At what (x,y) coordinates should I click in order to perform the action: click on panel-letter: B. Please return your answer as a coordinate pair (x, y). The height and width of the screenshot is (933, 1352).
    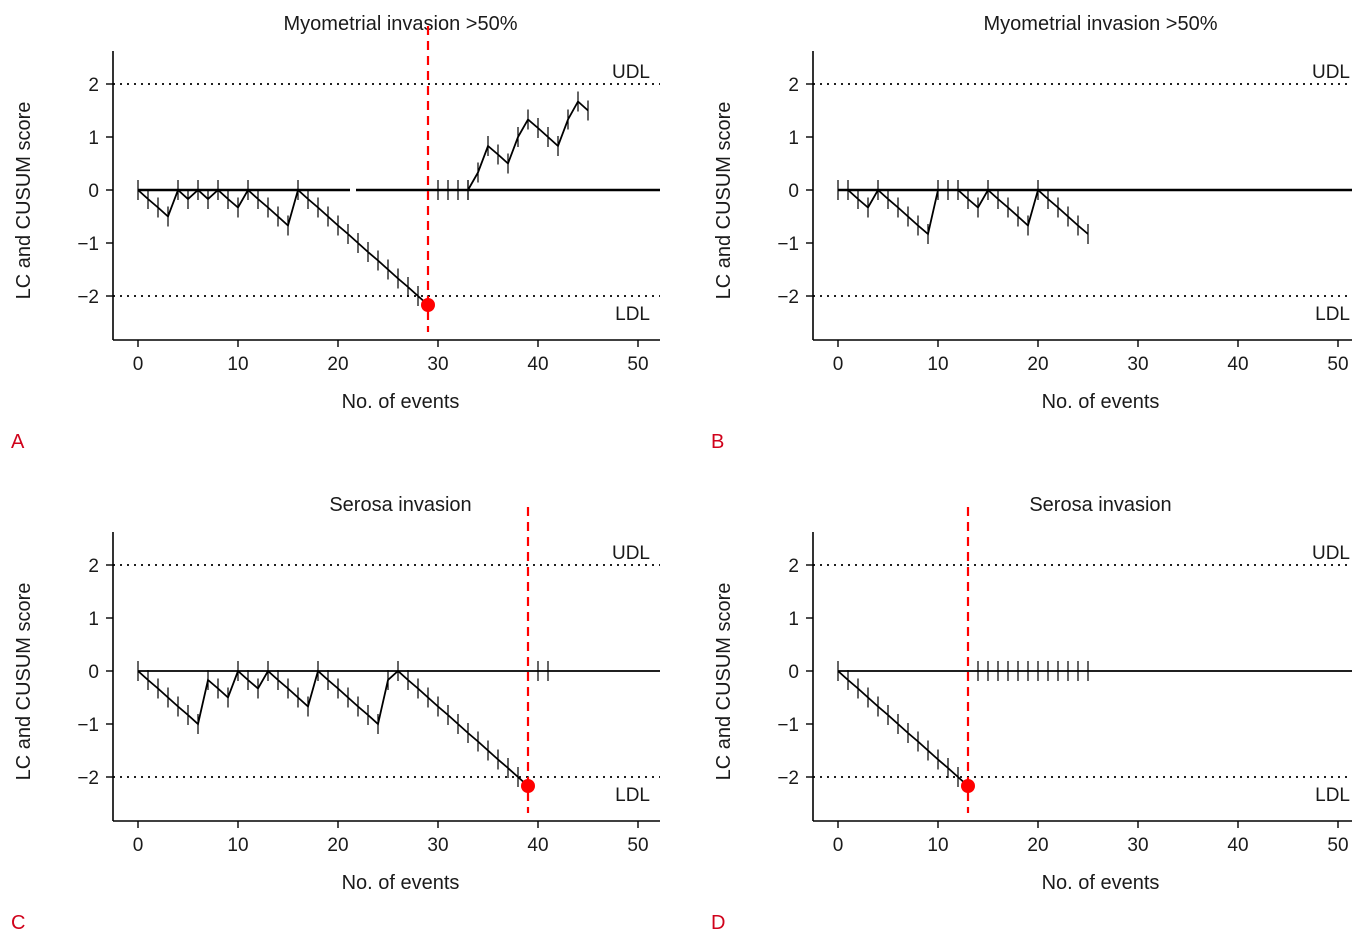
    Looking at the image, I should click on (717, 442).